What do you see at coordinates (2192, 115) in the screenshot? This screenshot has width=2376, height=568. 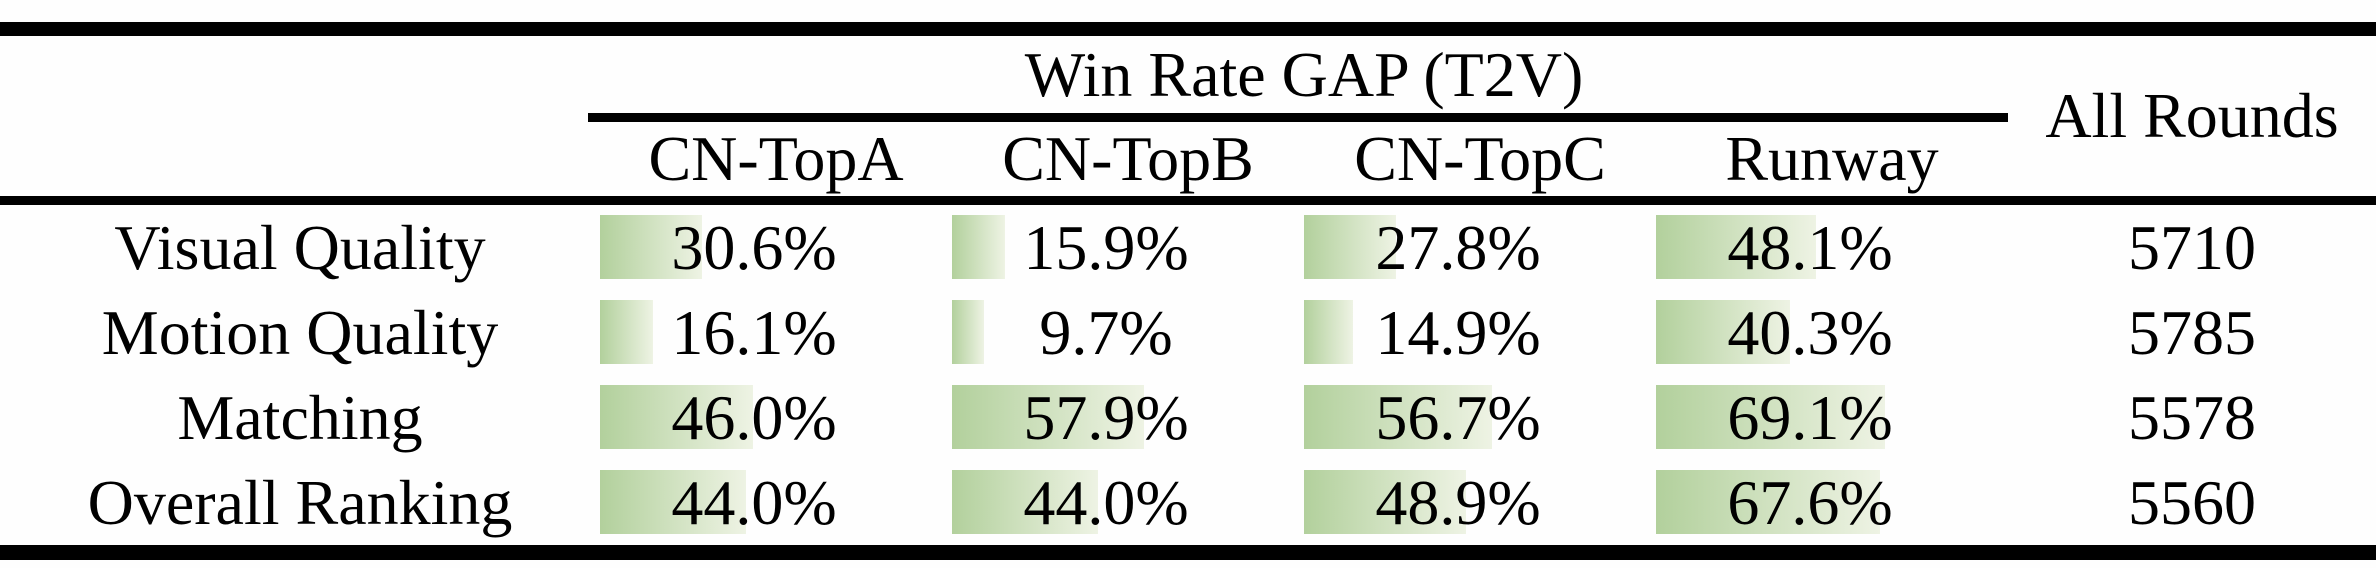 I see `column-header-all-rounds: All Rounds` at bounding box center [2192, 115].